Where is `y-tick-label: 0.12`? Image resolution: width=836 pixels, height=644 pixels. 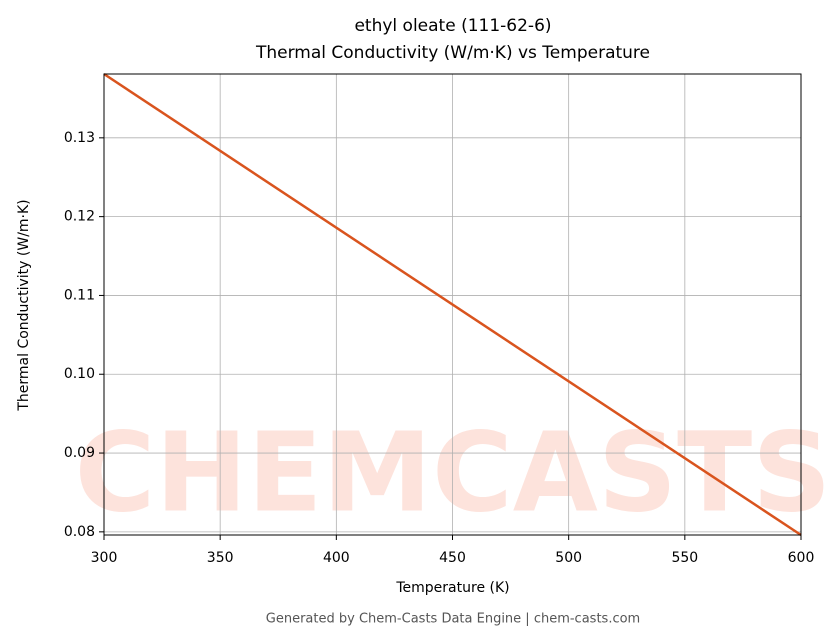 y-tick-label: 0.12 is located at coordinates (79, 217).